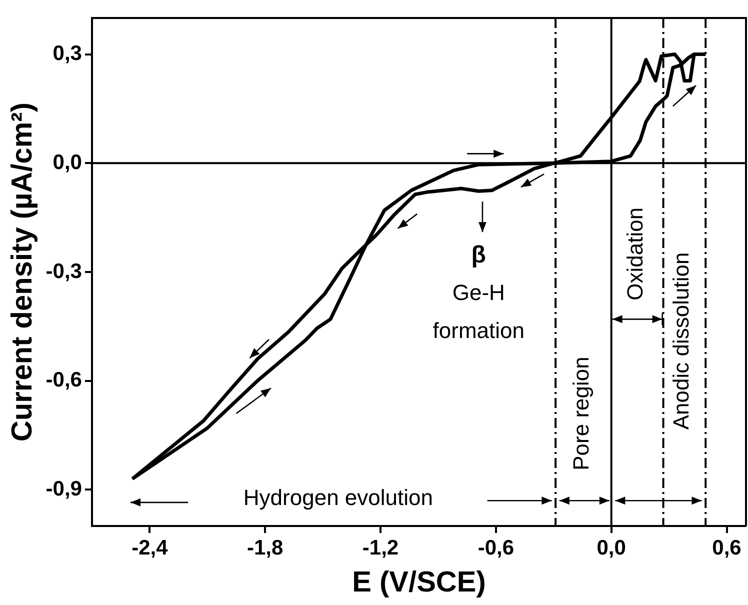 The height and width of the screenshot is (605, 748). Describe the element at coordinates (150, 548) in the screenshot. I see `x-tick-label: -2,4` at that location.